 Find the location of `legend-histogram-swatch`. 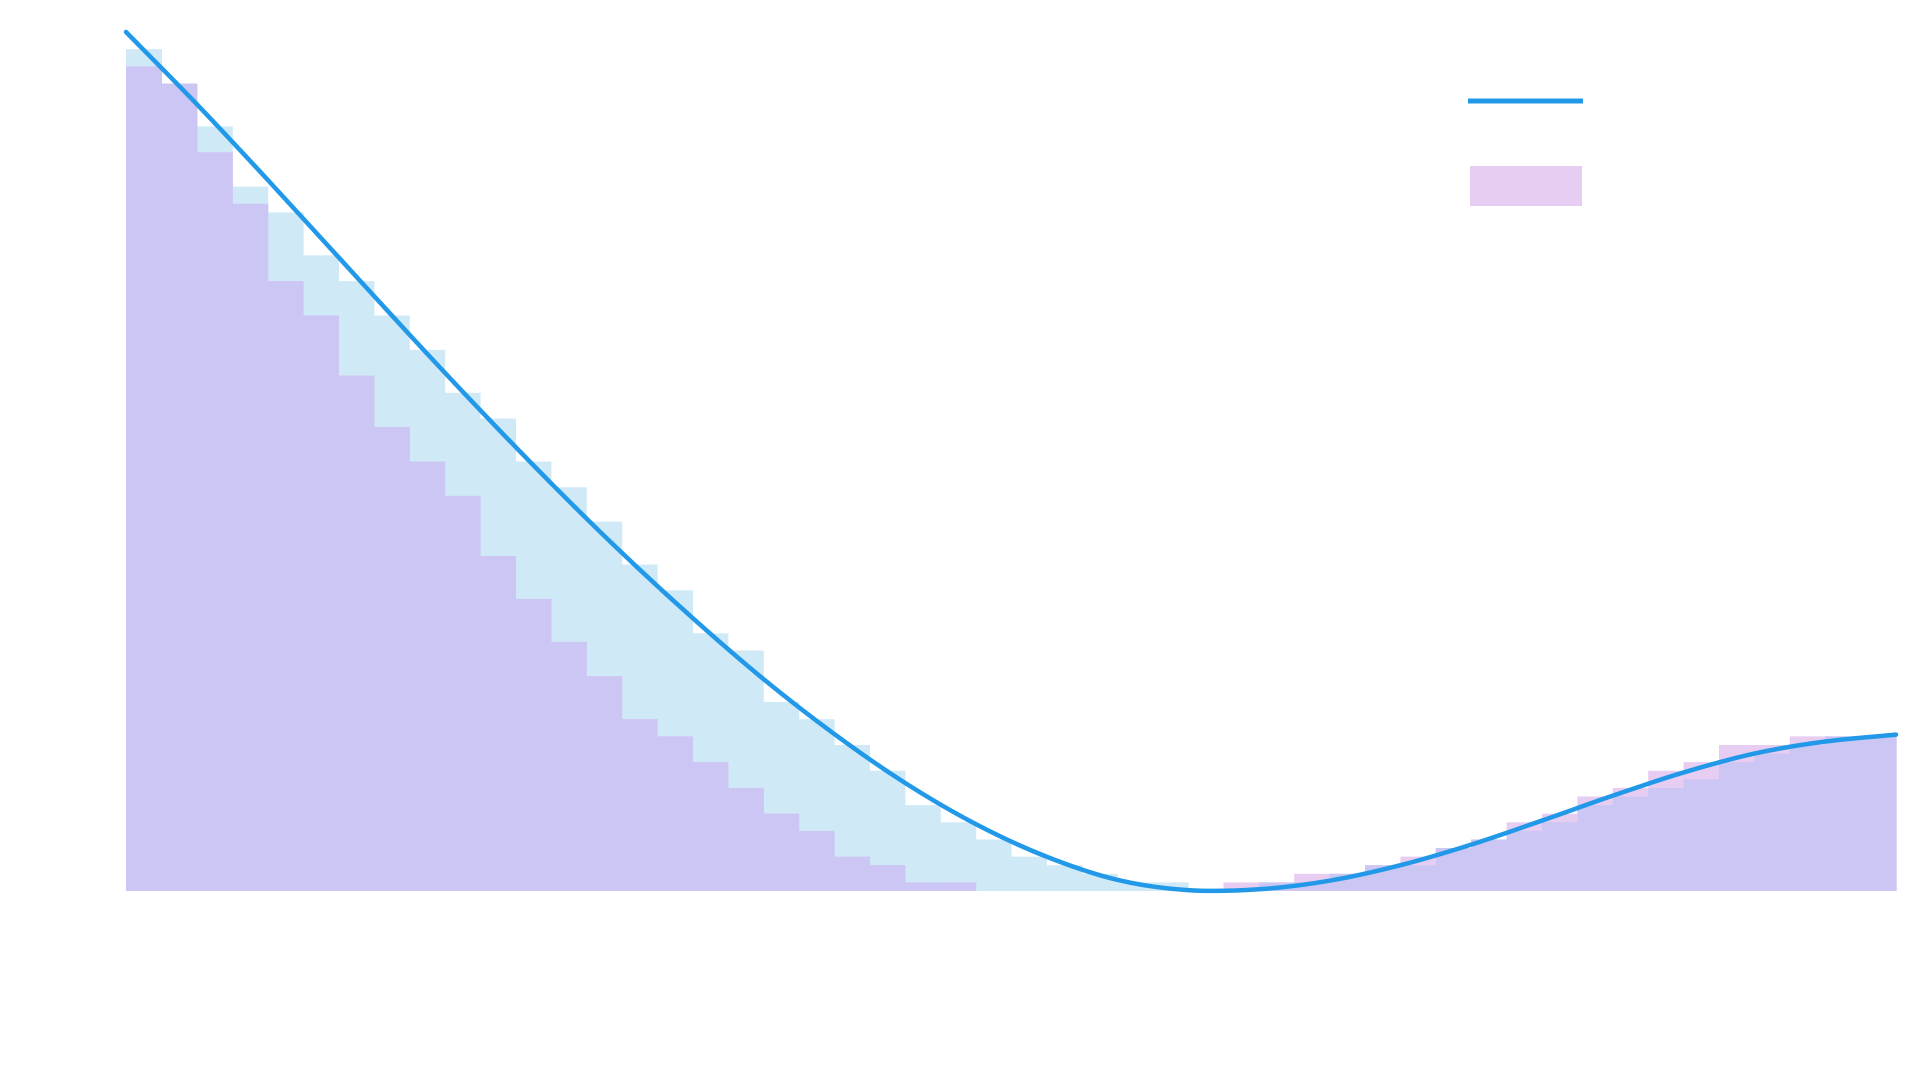

legend-histogram-swatch is located at coordinates (1526, 186).